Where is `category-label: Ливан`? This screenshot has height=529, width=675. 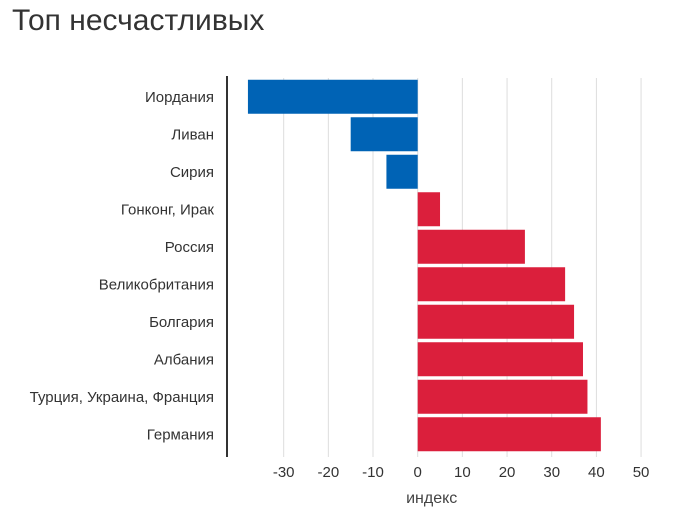 category-label: Ливан is located at coordinates (192, 134).